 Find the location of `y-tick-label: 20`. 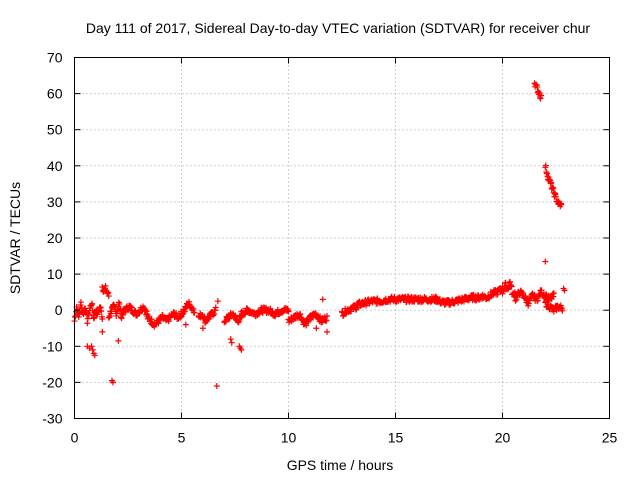

y-tick-label: 20 is located at coordinates (55, 238).